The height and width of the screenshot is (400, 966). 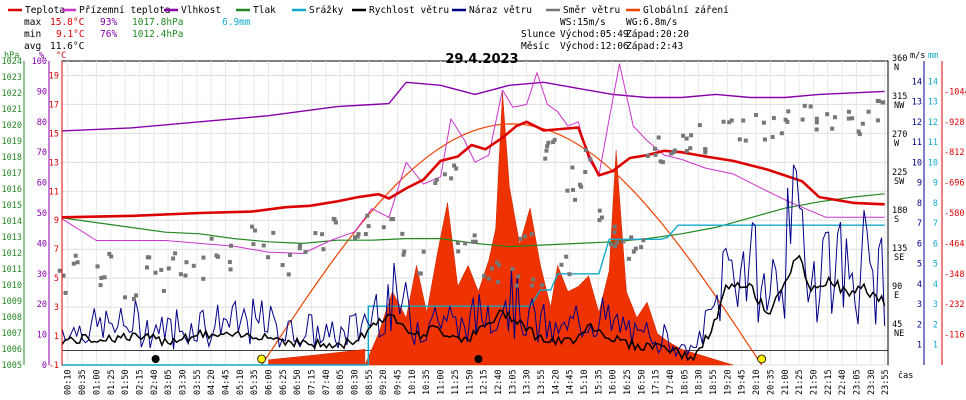 I want to click on pct-tick-label: 100, so click(x=39, y=62).